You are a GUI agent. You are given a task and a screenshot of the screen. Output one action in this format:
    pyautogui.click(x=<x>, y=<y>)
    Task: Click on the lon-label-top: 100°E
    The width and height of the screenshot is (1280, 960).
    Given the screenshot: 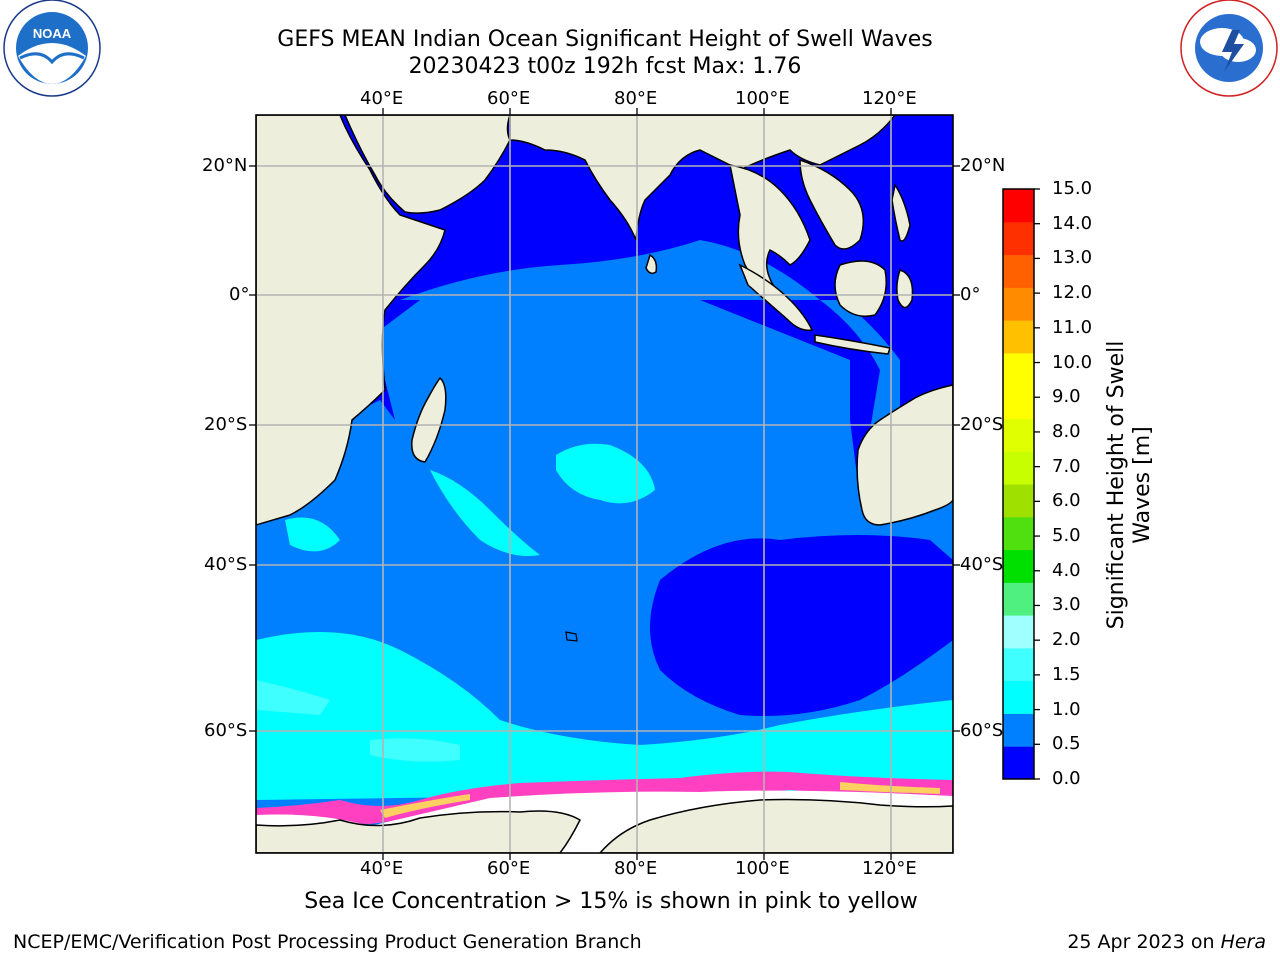 What is the action you would take?
    pyautogui.click(x=762, y=98)
    